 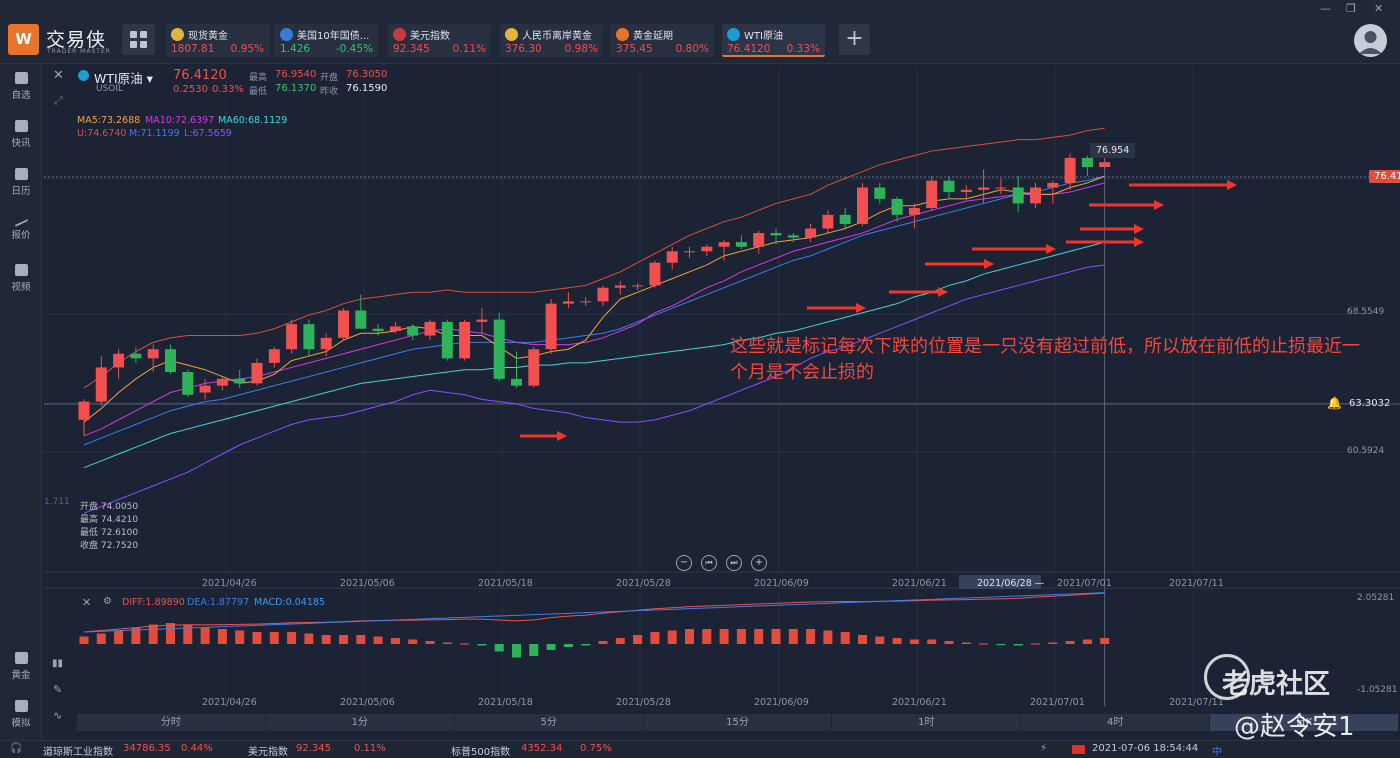 What do you see at coordinates (1305, 722) in the screenshot?
I see `tab-timeframe-daily: 日K` at bounding box center [1305, 722].